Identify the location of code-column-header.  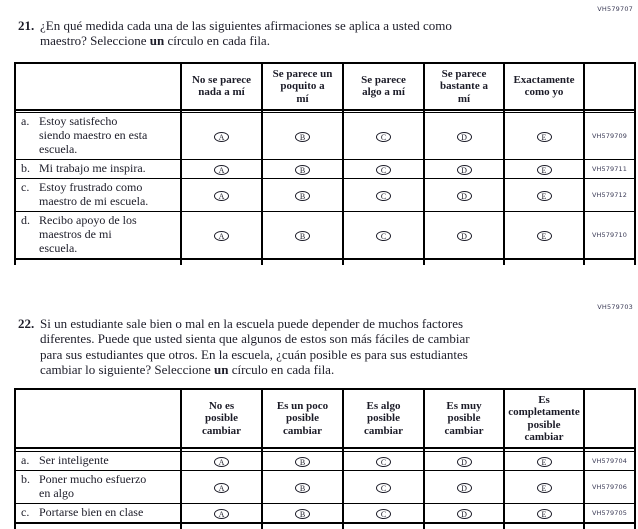
(609, 87).